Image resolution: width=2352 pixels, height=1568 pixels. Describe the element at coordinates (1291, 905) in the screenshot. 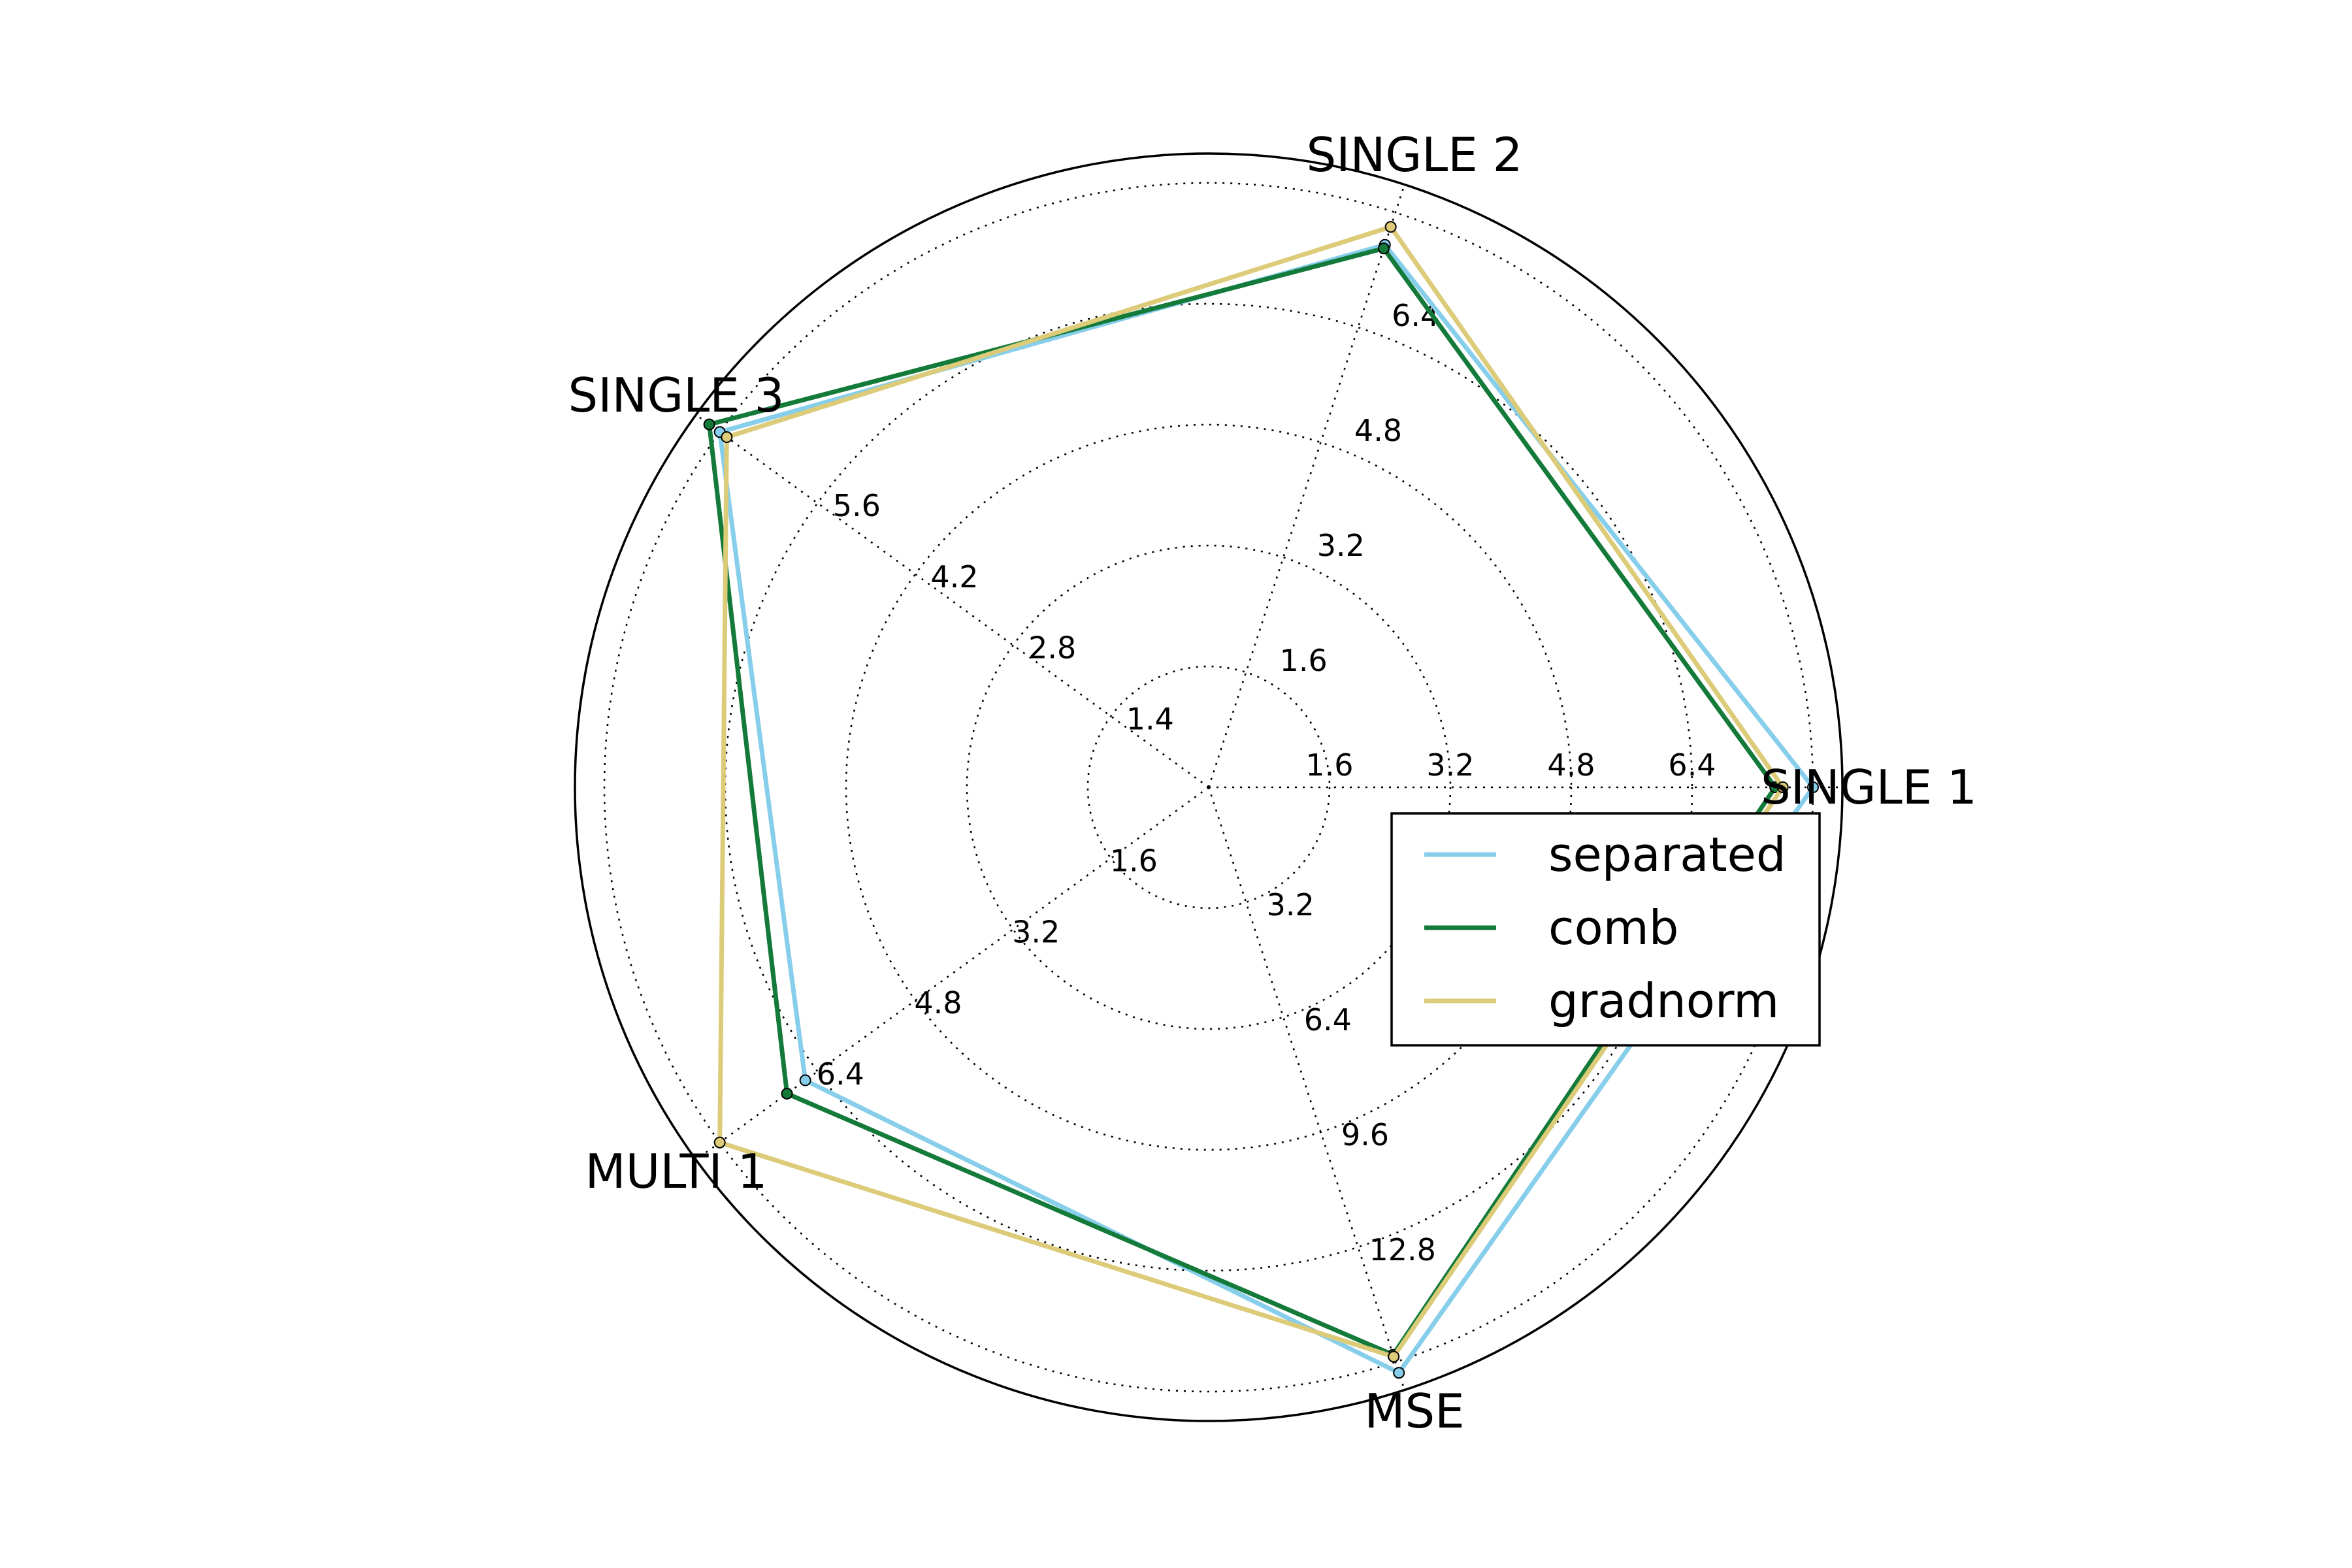

I see `tick-label-mse-1: 3.2` at that location.